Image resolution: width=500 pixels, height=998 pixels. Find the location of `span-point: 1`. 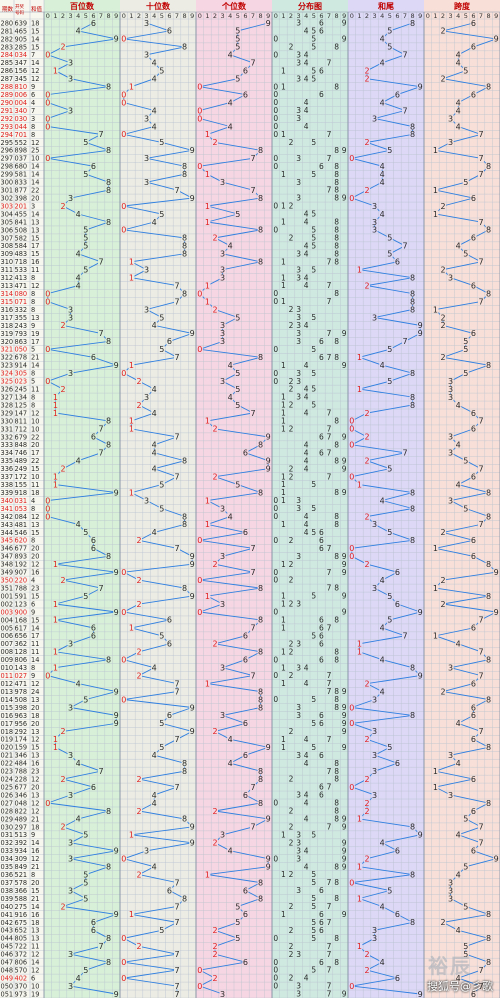

span-point: 1 is located at coordinates (435, 787).